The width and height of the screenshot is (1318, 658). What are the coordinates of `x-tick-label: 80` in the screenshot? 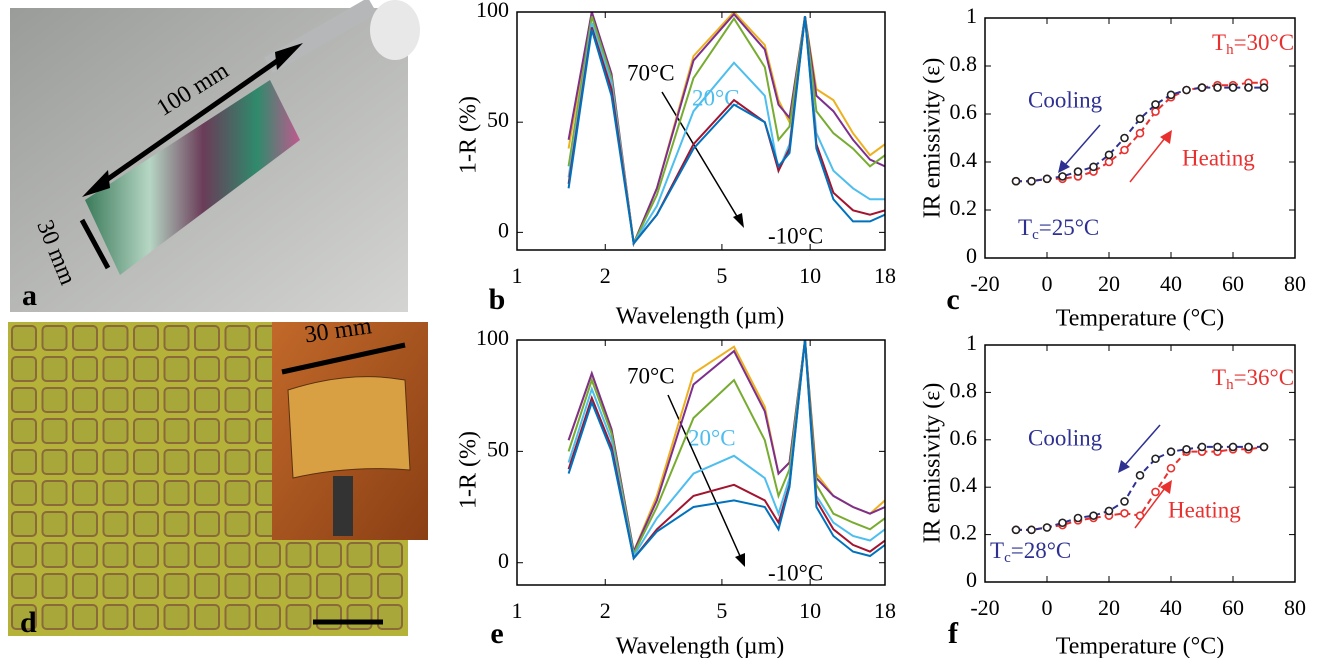 It's located at (1295, 607).